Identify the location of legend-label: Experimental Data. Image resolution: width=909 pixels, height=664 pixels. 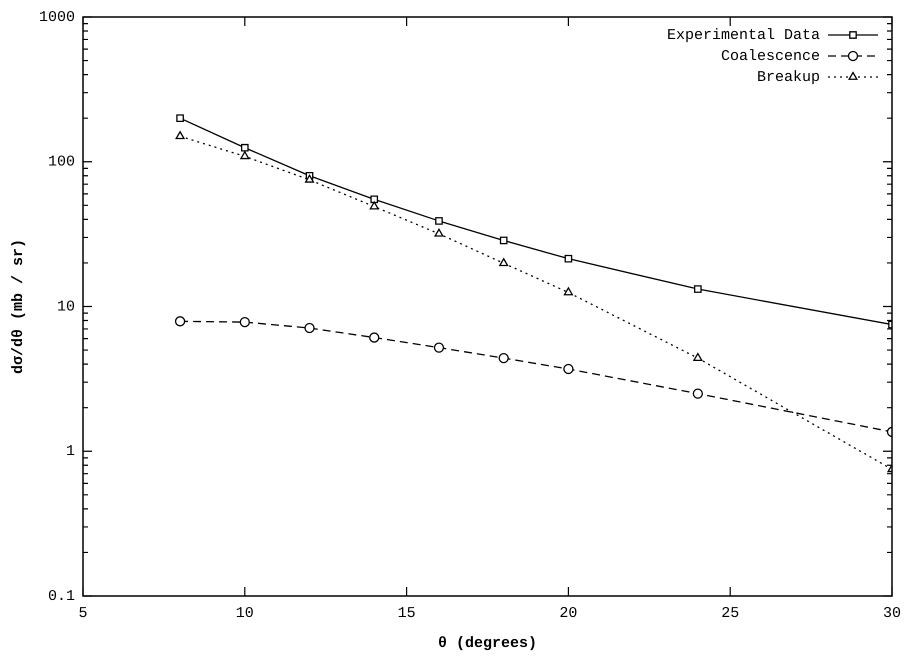
(743, 35).